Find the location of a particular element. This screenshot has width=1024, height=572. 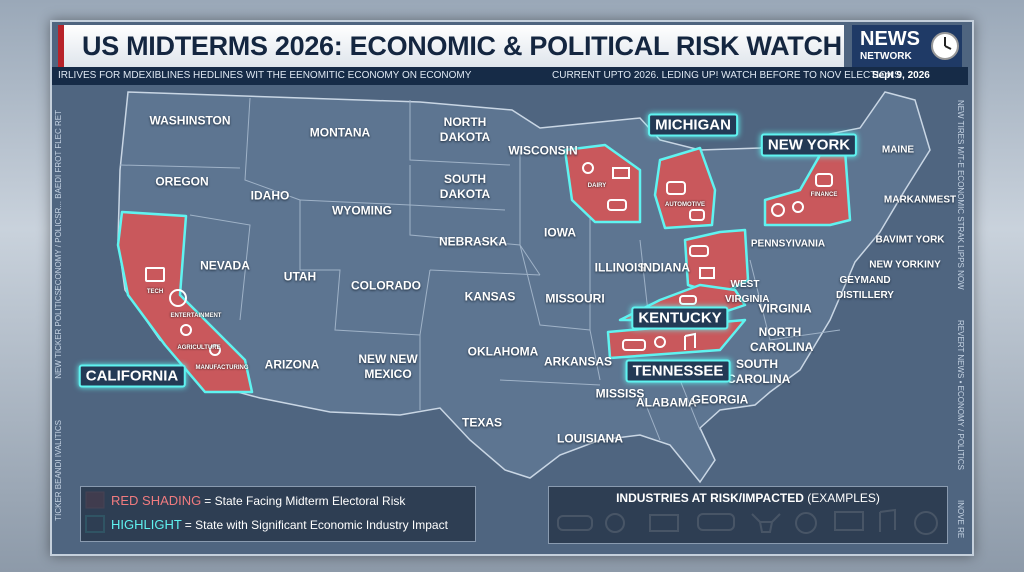

state-label: OREGON is located at coordinates (182, 181).